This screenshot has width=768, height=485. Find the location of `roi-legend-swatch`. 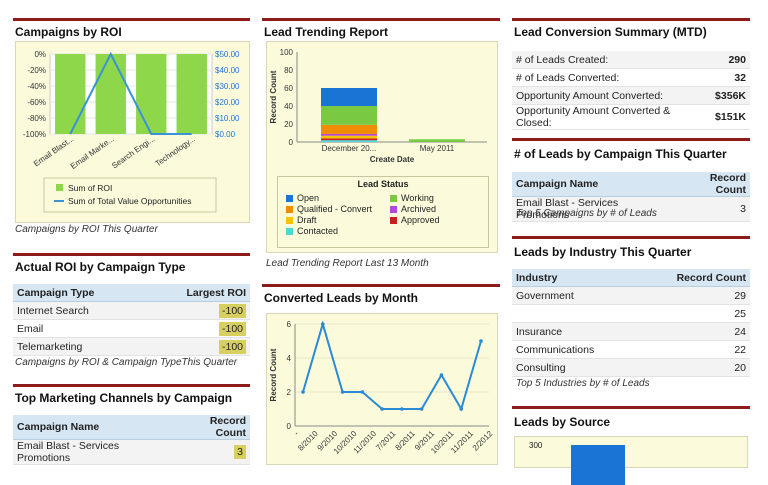

roi-legend-swatch is located at coordinates (59, 187).